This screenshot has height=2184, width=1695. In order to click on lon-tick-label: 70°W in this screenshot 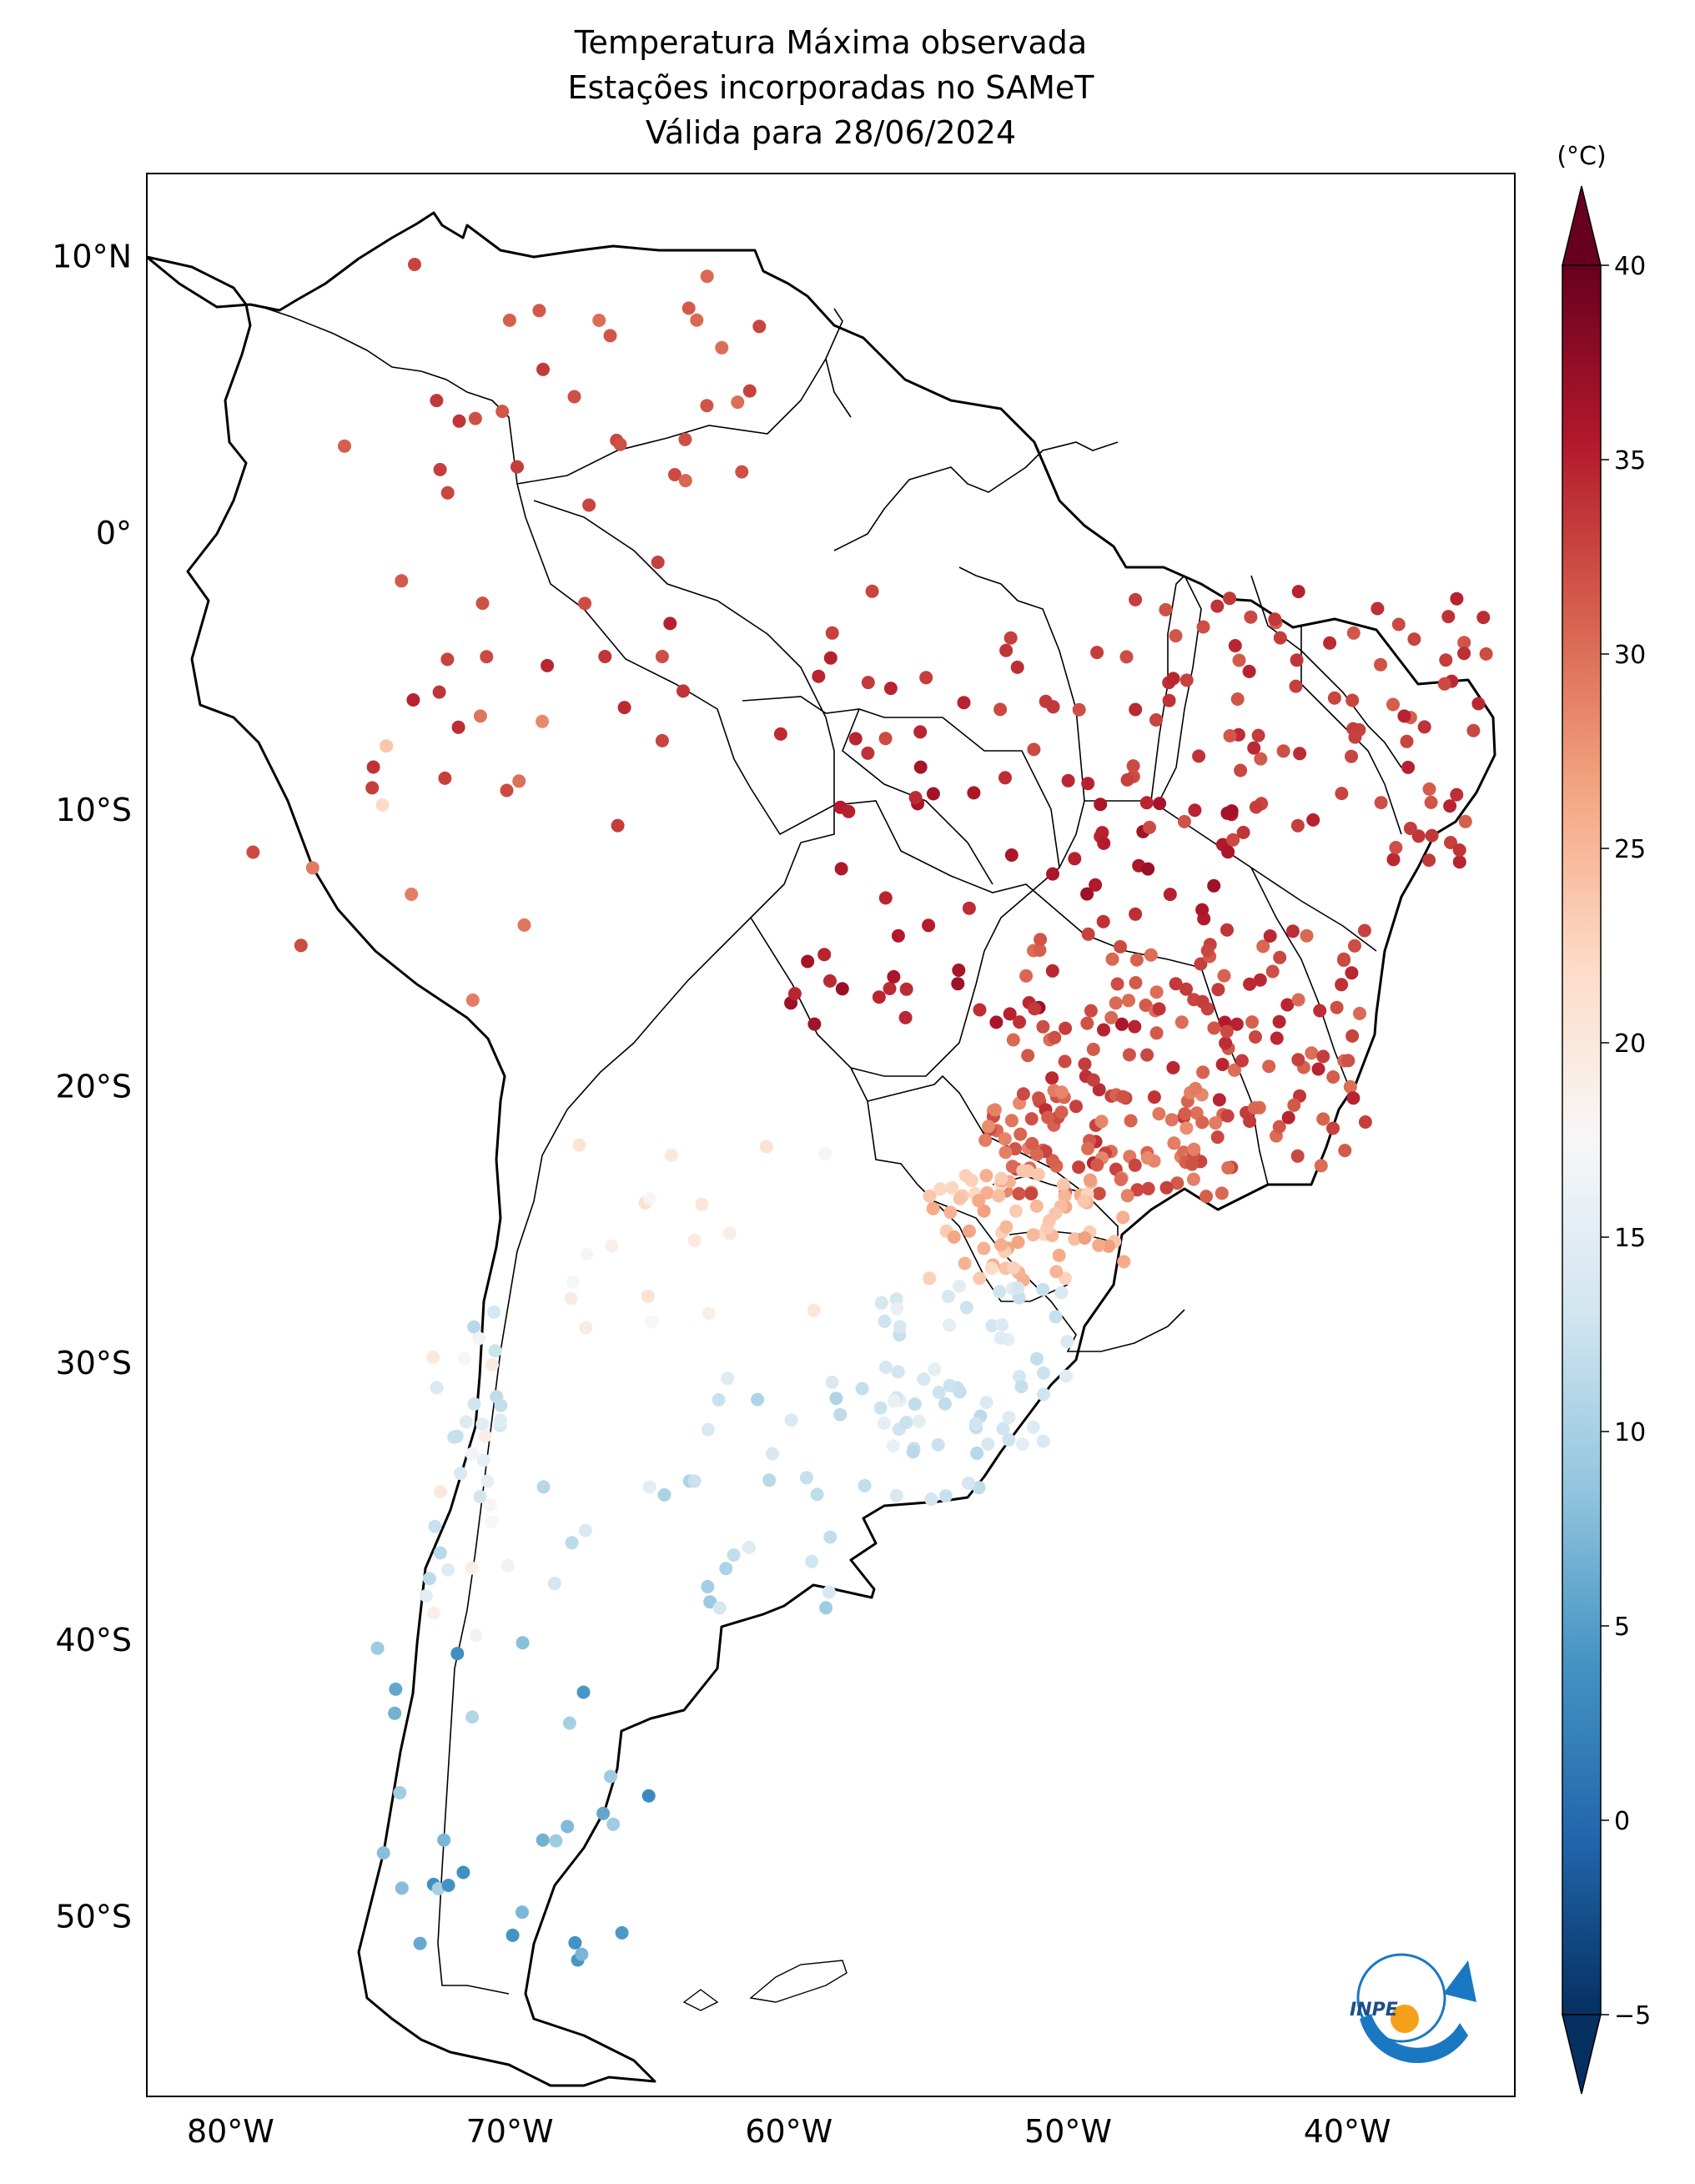, I will do `click(510, 2131)`.